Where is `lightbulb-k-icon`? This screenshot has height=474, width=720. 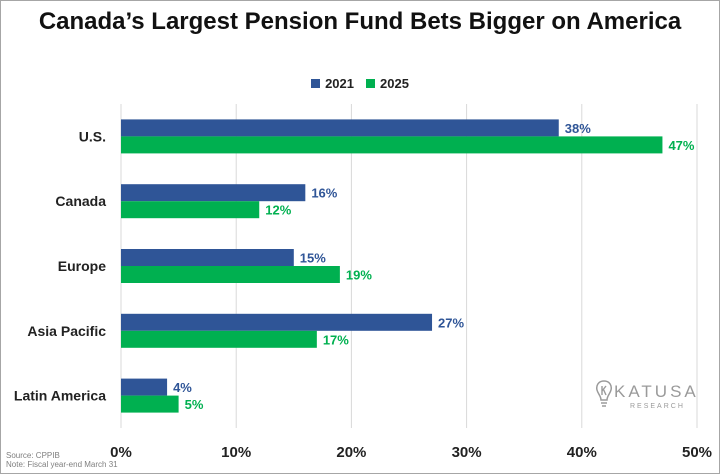 lightbulb-k-icon is located at coordinates (604, 393).